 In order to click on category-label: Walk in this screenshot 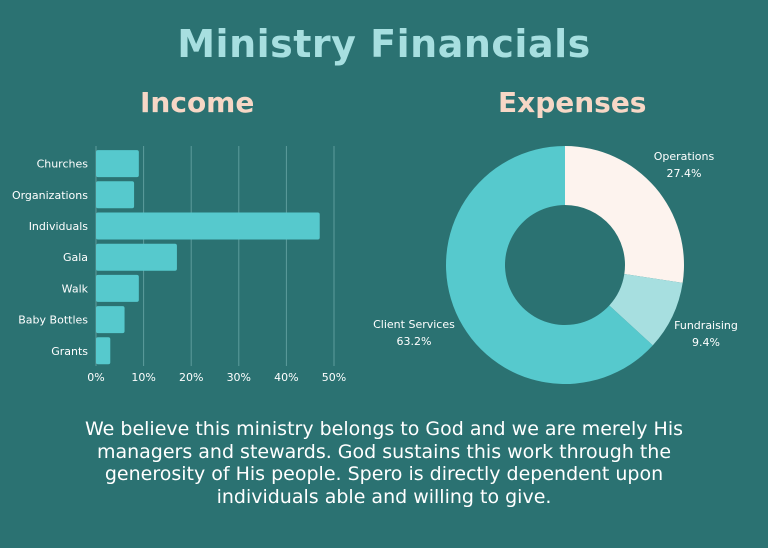, I will do `click(75, 288)`.